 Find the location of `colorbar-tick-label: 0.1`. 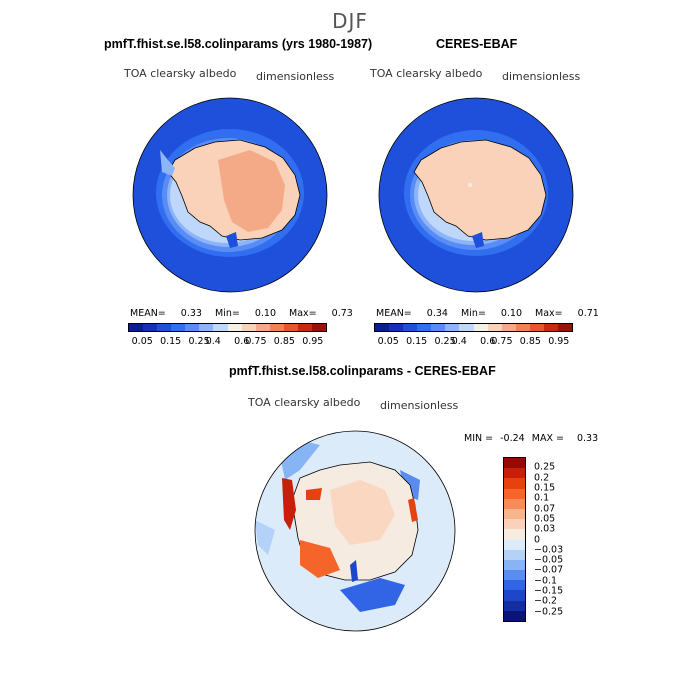

colorbar-tick-label: 0.1 is located at coordinates (542, 498).